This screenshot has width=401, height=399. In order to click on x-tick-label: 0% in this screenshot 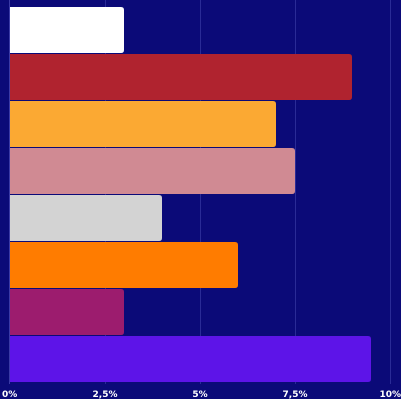, I will do `click(9, 394)`.